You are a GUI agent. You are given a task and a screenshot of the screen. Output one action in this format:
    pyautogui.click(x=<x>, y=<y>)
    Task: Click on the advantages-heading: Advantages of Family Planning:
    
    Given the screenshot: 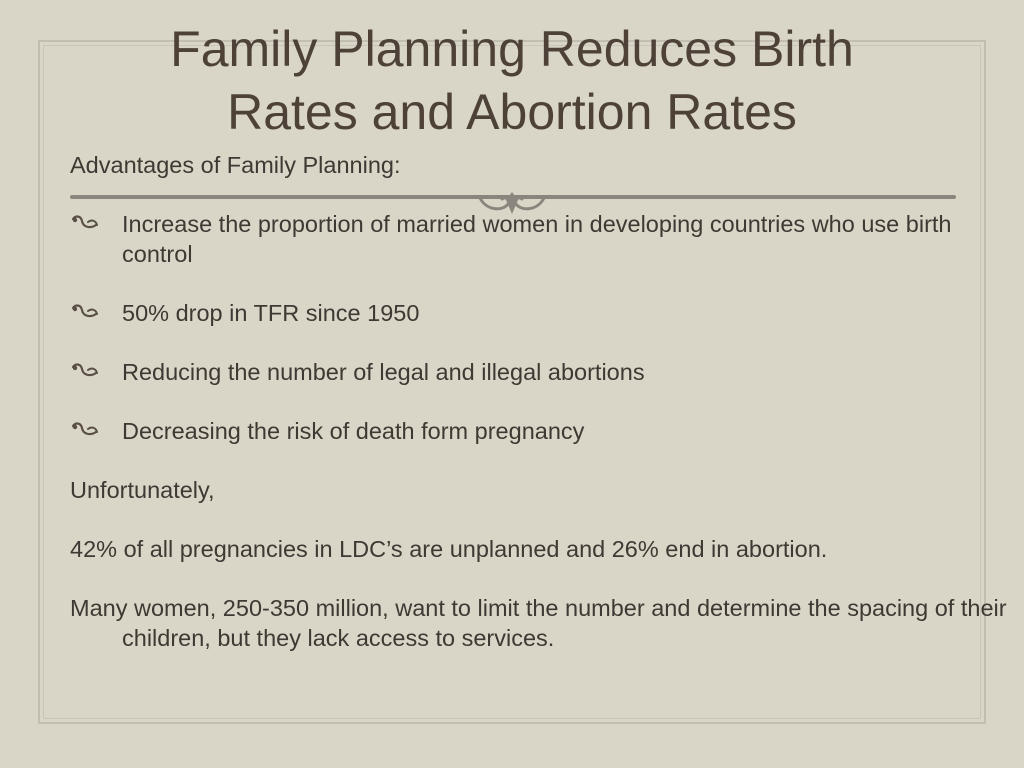 What is the action you would take?
    pyautogui.click(x=235, y=165)
    